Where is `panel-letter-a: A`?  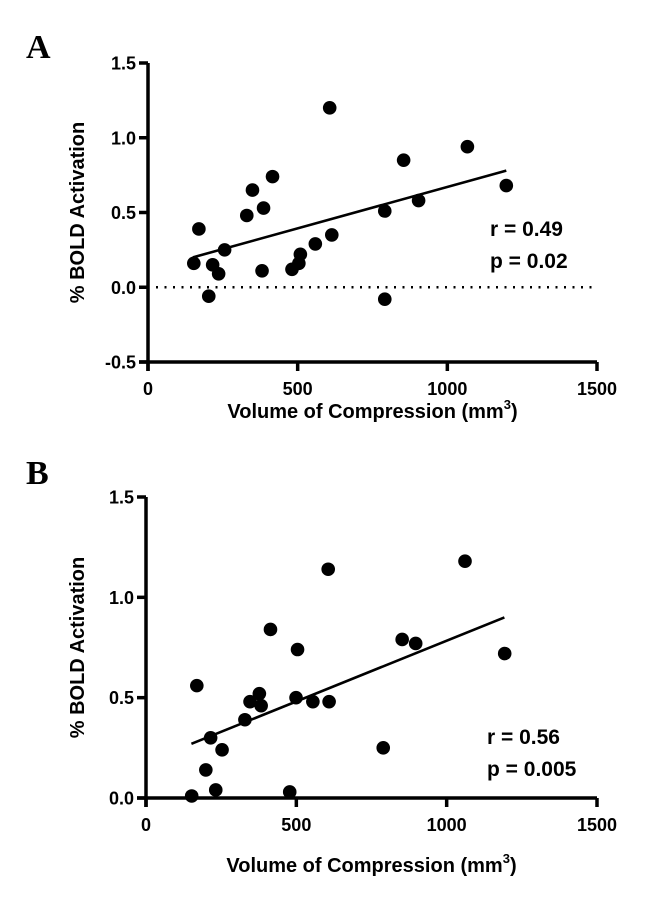 panel-letter-a: A is located at coordinates (38, 47).